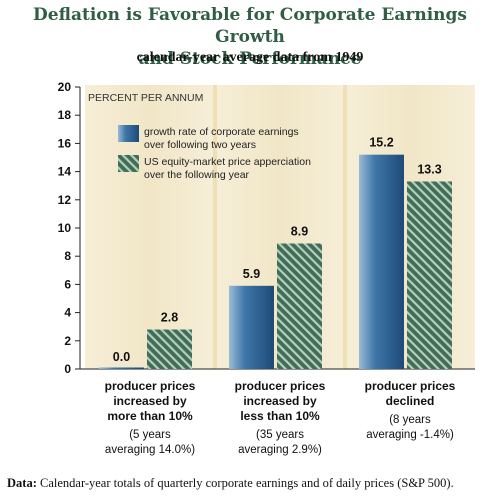 The height and width of the screenshot is (503, 500). What do you see at coordinates (251, 274) in the screenshot?
I see `bar-value-label: 5.9` at bounding box center [251, 274].